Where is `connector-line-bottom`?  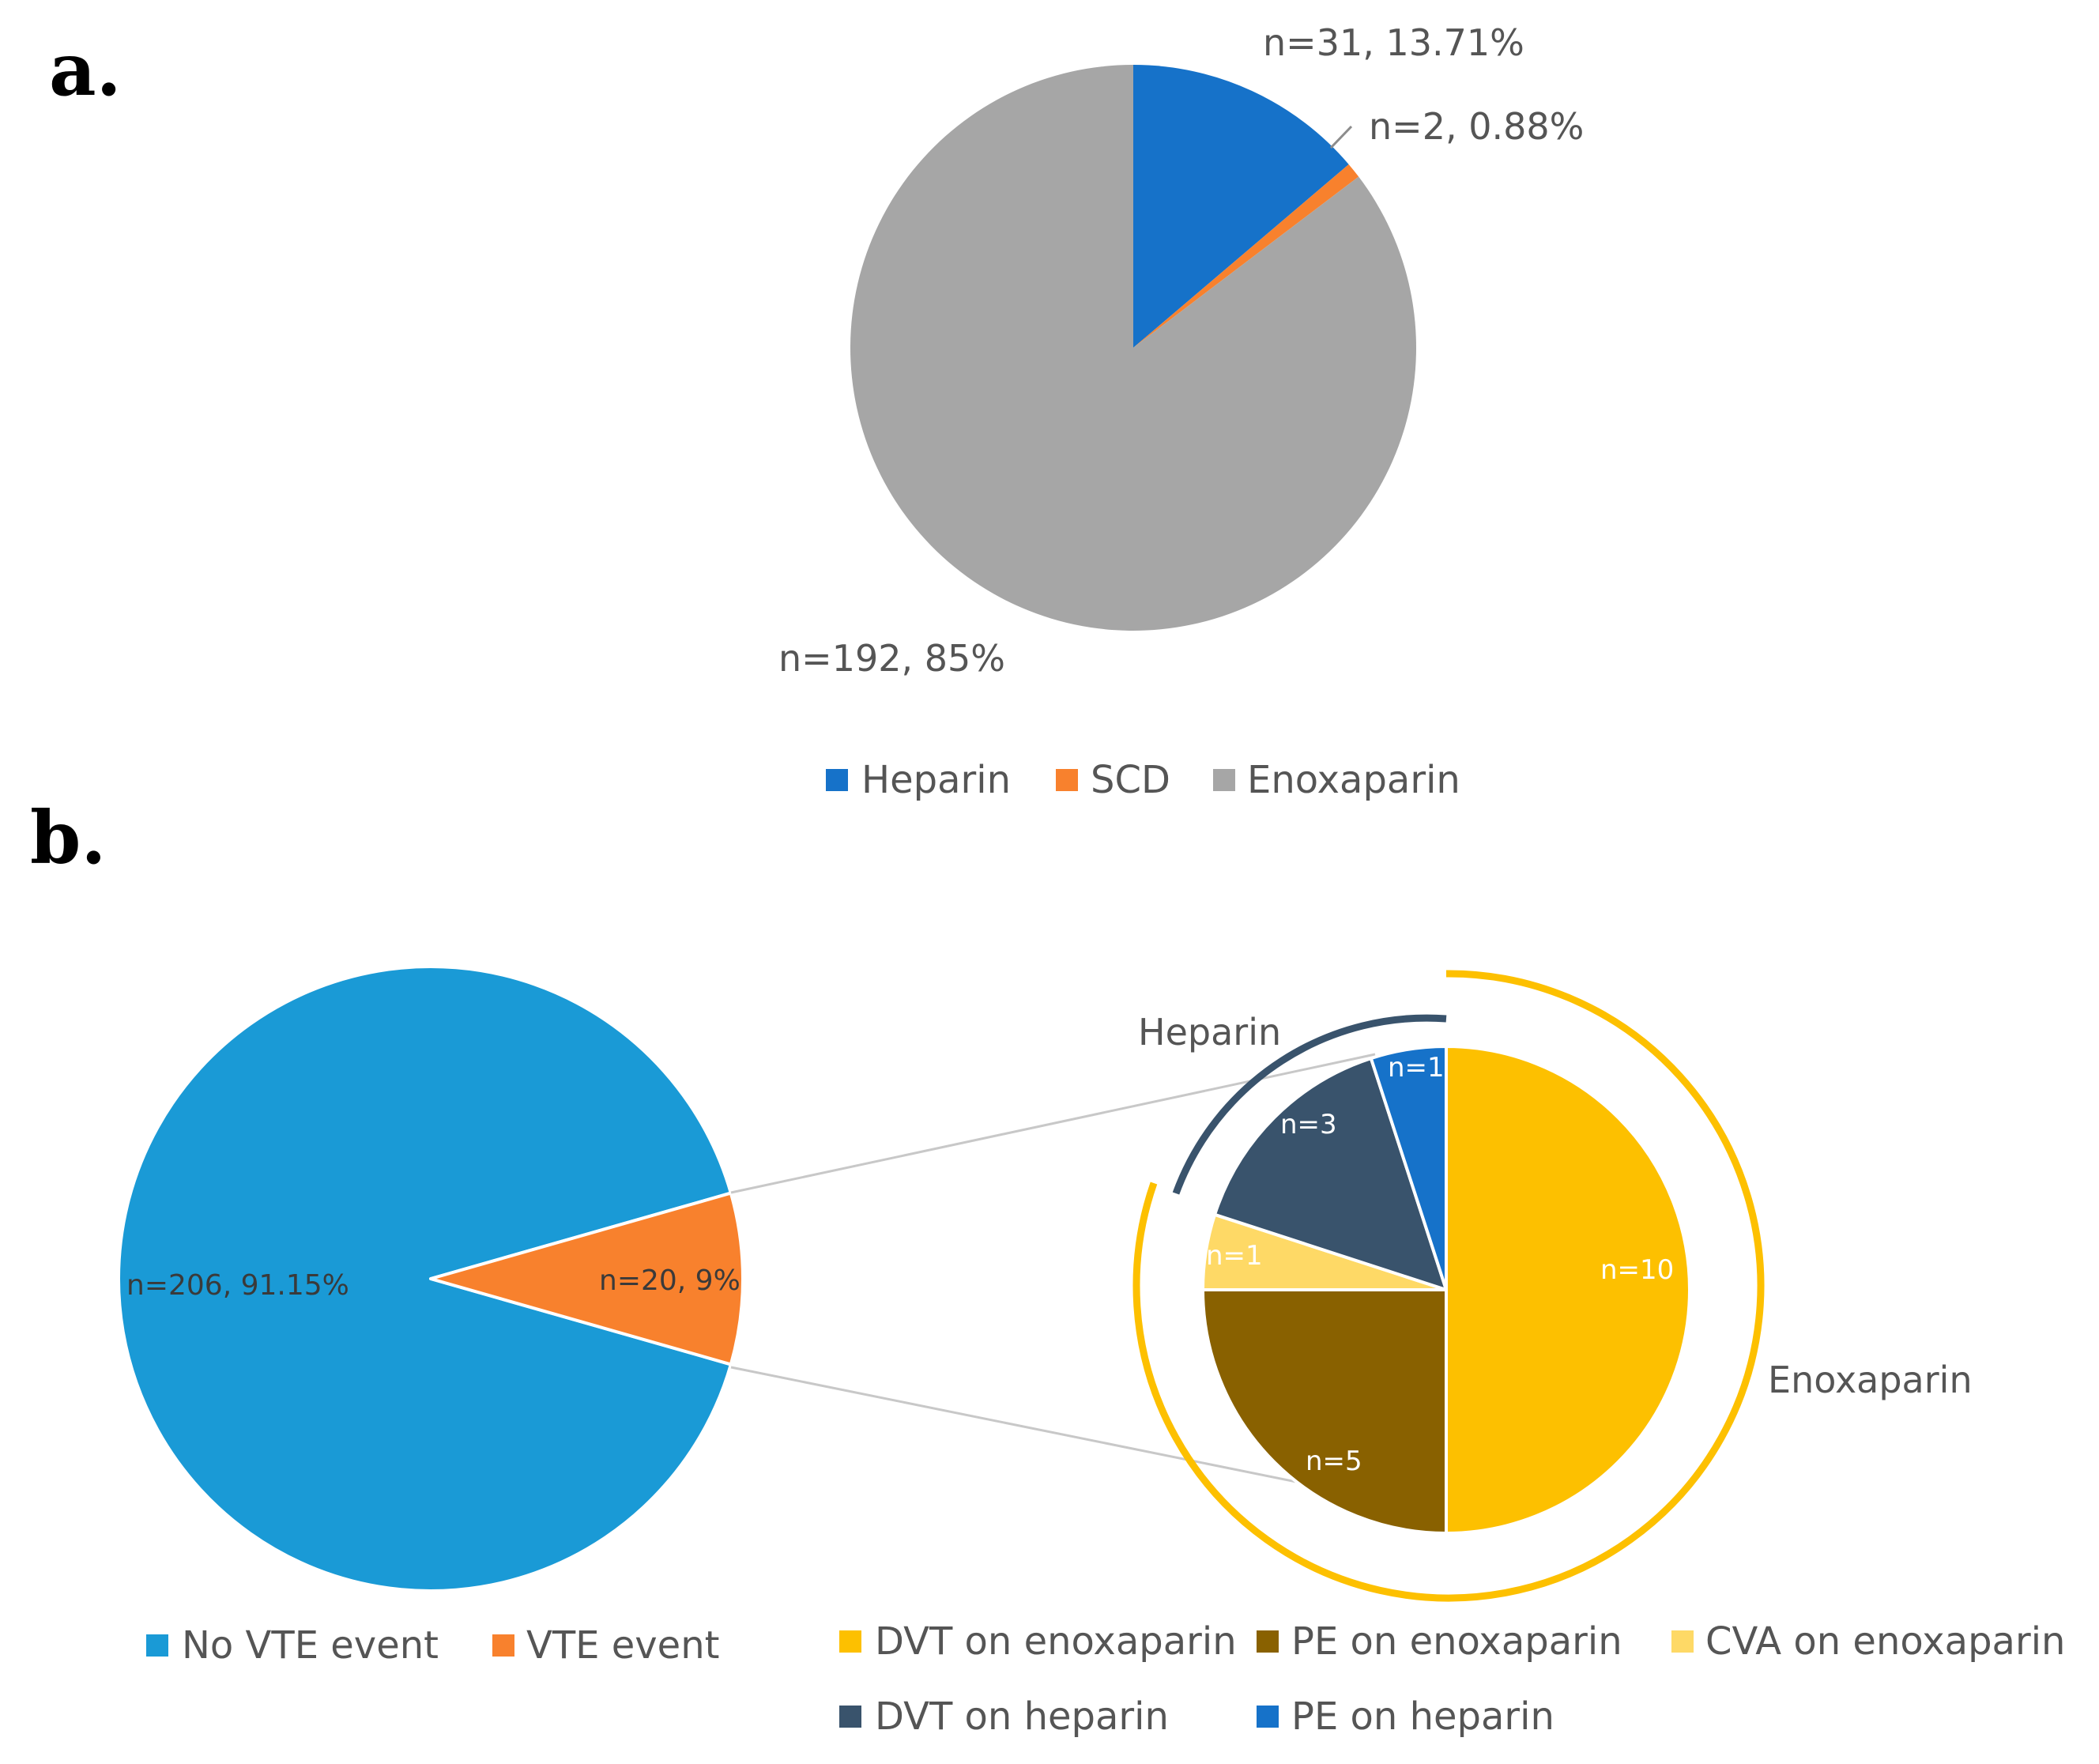 connector-line-bottom is located at coordinates (1023, 1426).